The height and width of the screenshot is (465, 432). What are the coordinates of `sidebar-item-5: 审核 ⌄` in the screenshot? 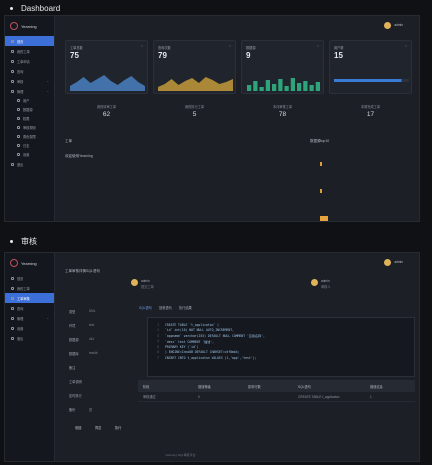 It's located at (29, 81).